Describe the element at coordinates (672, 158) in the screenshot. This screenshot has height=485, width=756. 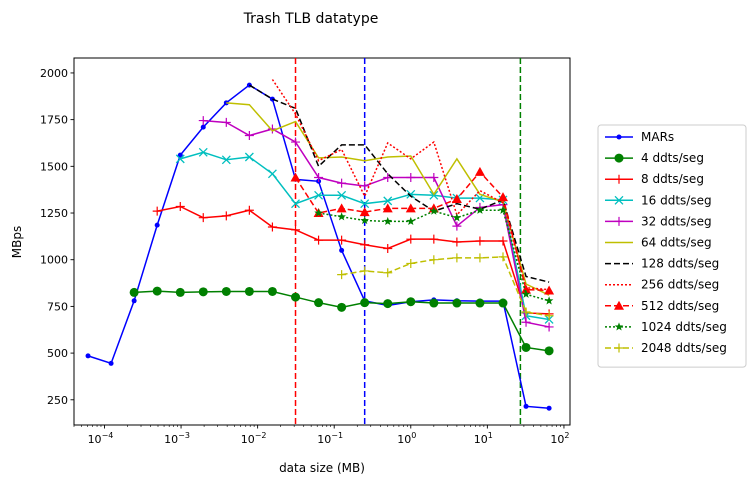
I see `legend-label: 4 ddts/seg` at that location.